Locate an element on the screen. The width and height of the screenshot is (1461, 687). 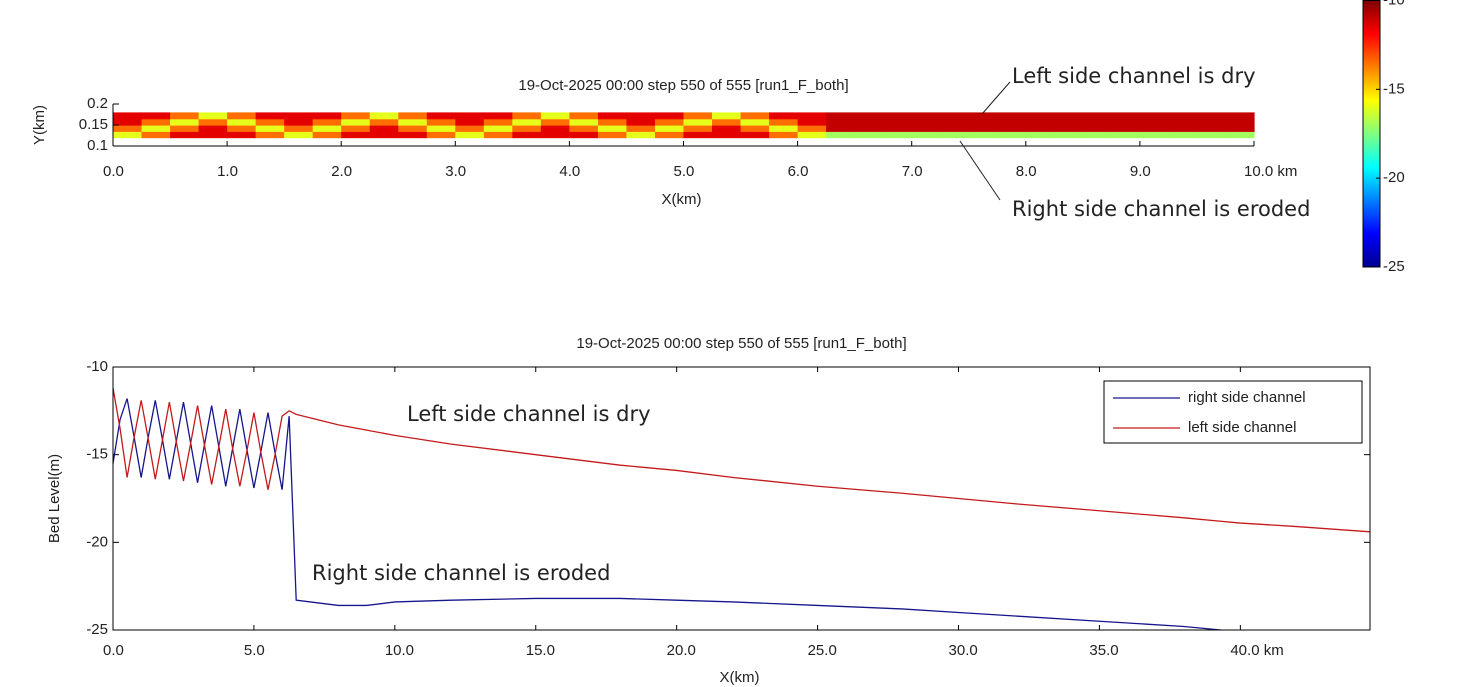
x-tick-label: 4.0 is located at coordinates (569, 171).